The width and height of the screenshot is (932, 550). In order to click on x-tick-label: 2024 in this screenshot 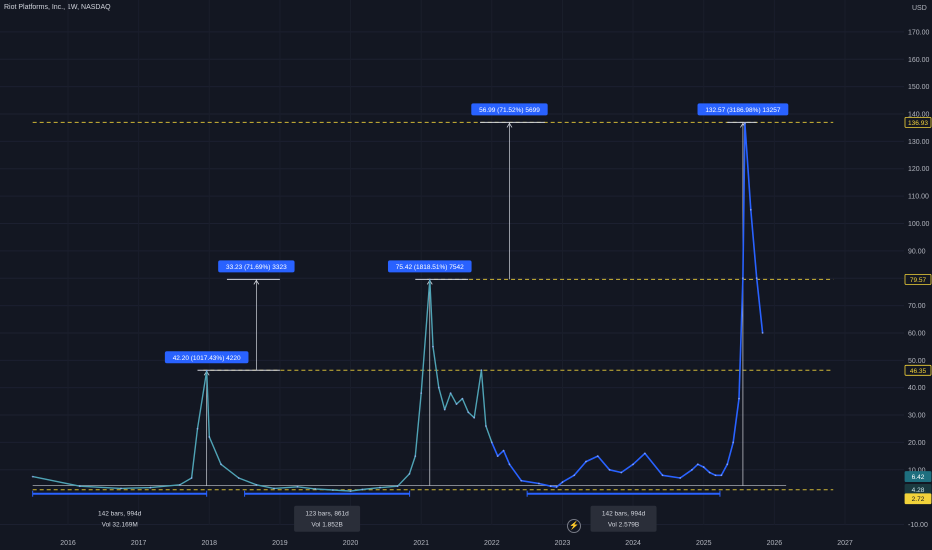, I will do `click(633, 543)`.